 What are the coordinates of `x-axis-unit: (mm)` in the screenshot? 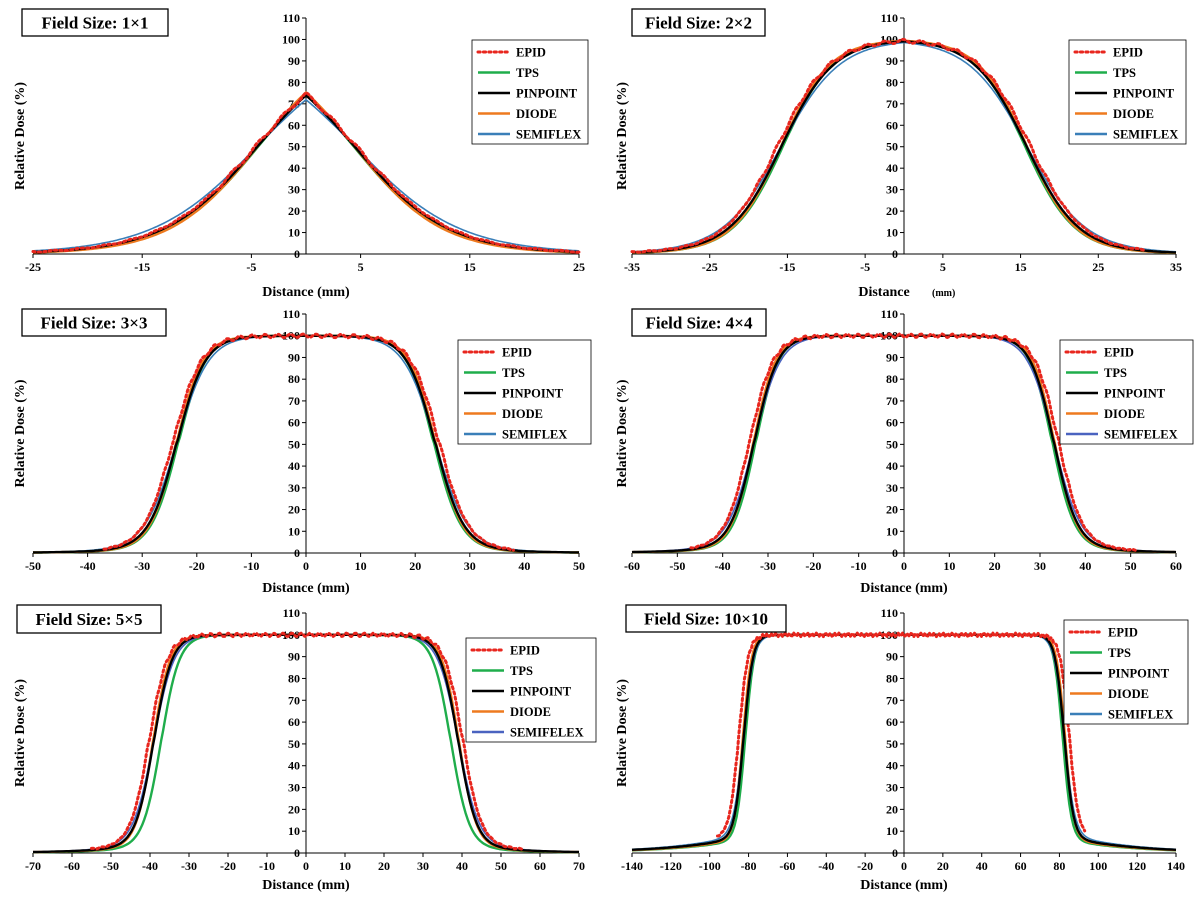 It's located at (943, 293).